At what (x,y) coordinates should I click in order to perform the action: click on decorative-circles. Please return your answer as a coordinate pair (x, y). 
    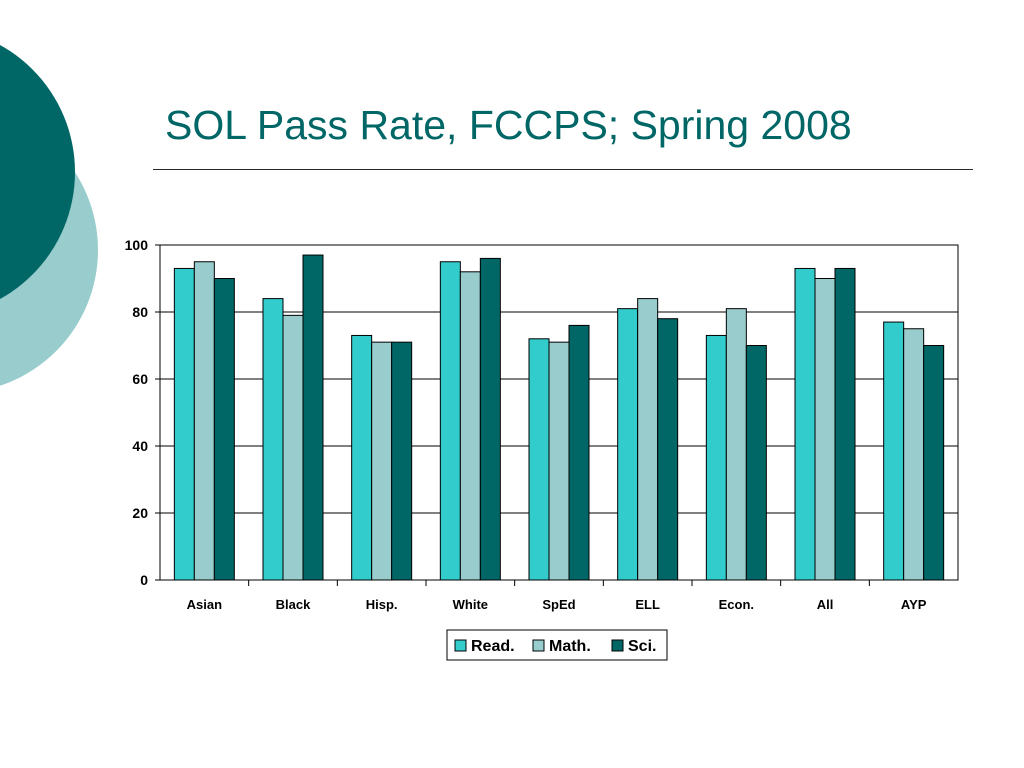
    Looking at the image, I should click on (49, 215).